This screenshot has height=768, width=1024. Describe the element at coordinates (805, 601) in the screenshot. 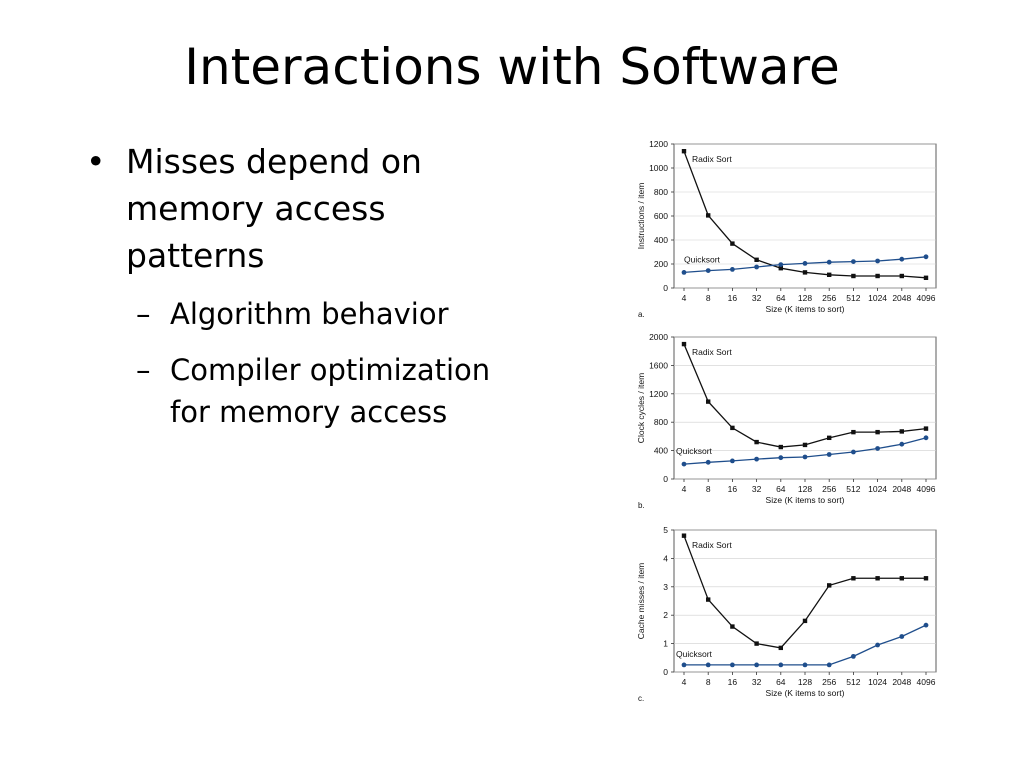

I see `plot-frame` at that location.